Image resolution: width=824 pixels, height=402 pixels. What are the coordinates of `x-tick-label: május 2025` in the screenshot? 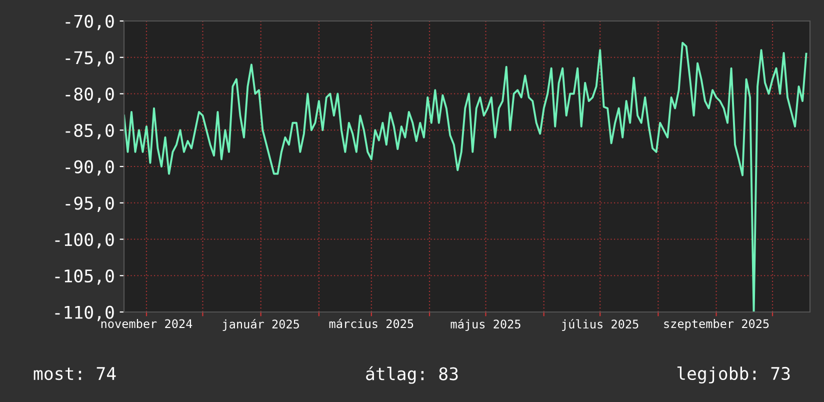 It's located at (485, 324).